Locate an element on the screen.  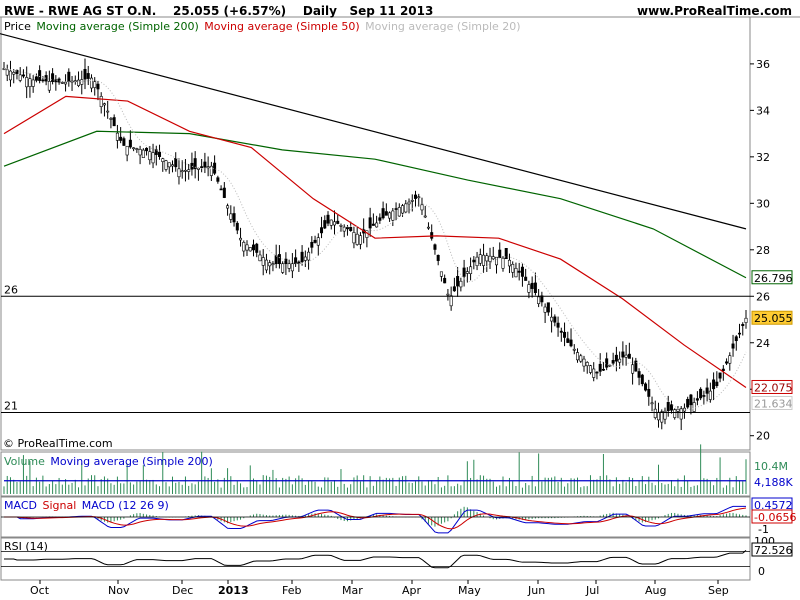
signal-line is located at coordinates (375, 518).